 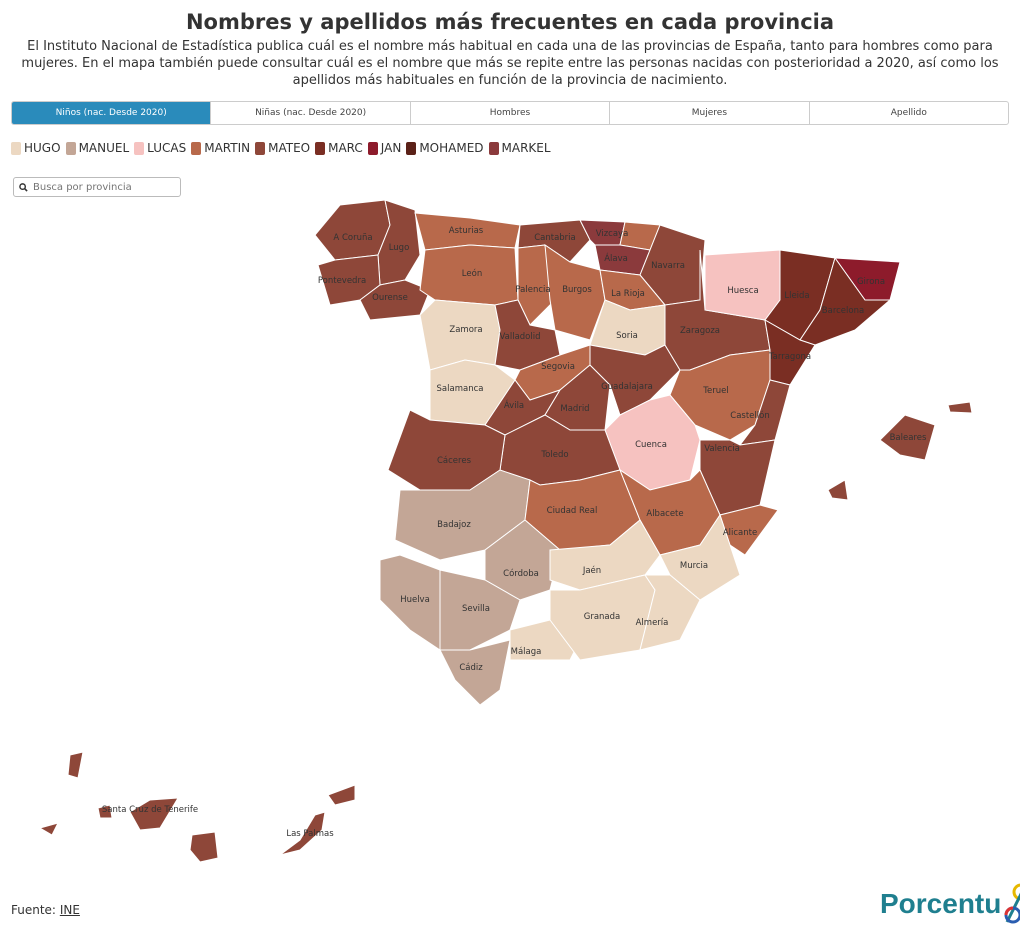 I want to click on legend-item: MARC, so click(x=339, y=148).